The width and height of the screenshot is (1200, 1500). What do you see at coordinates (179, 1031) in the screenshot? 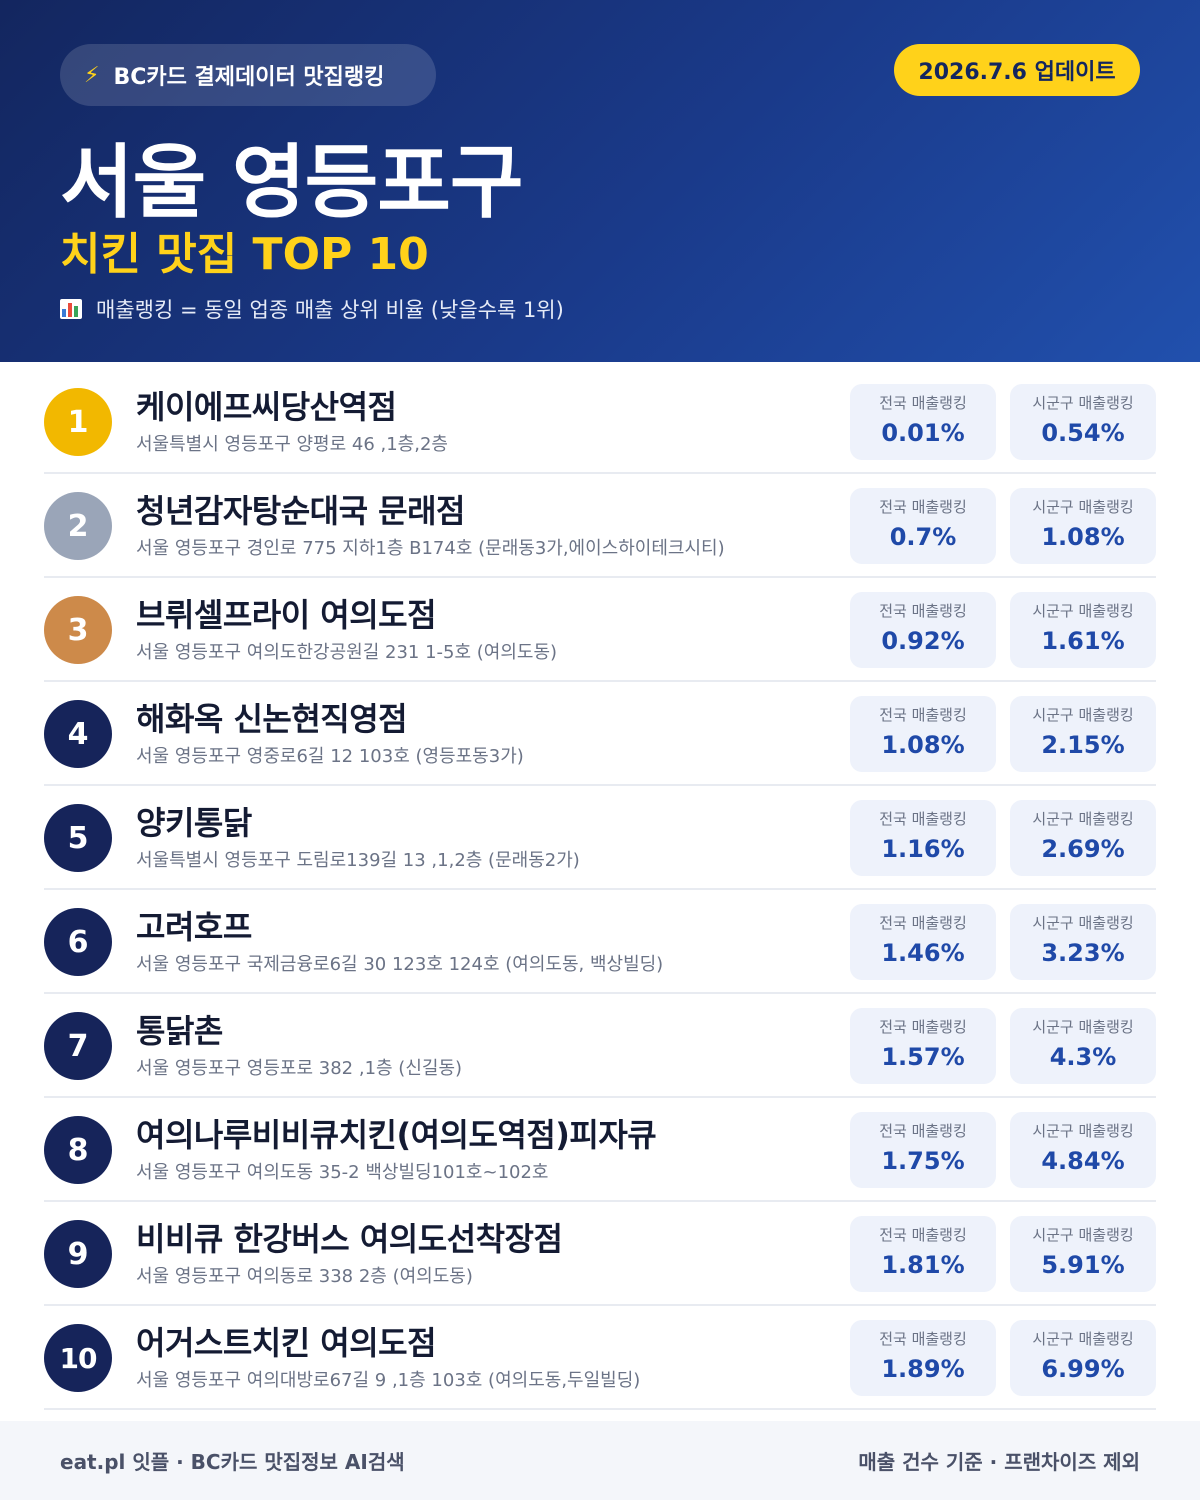
I see `restaurant-name: 통닭촌` at bounding box center [179, 1031].